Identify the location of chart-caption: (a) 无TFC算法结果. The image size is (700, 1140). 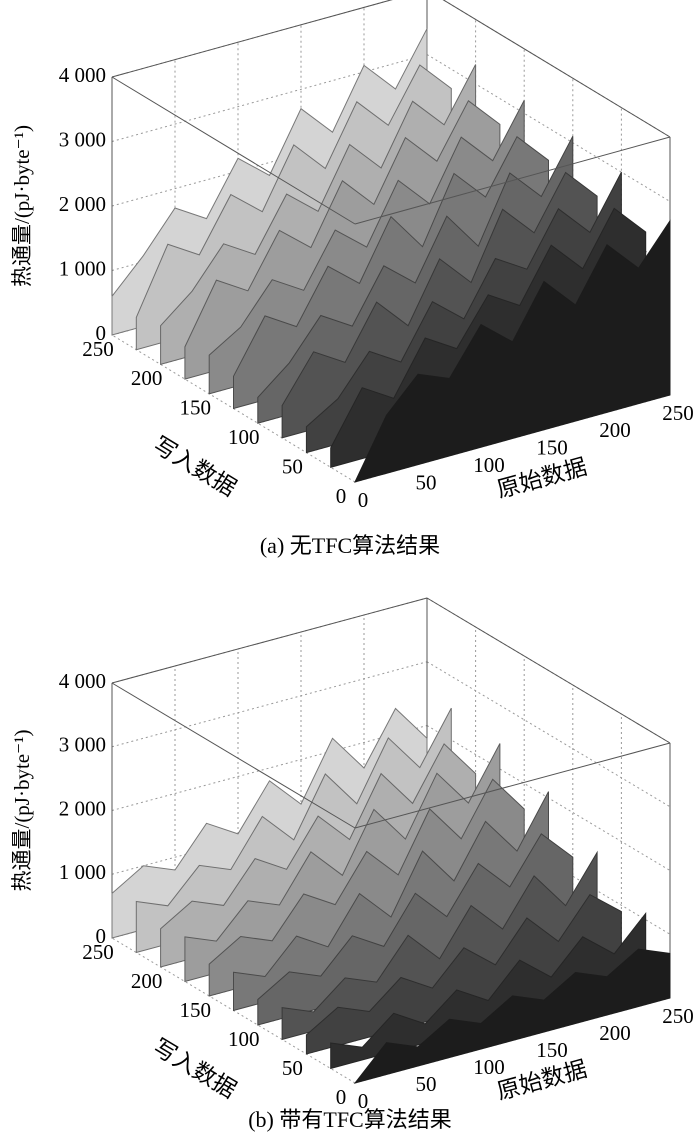
(350, 545).